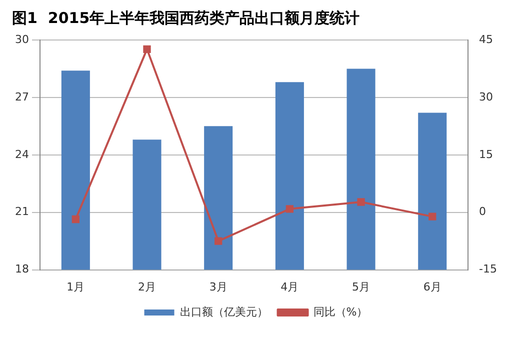 This screenshot has height=337, width=512. What do you see at coordinates (361, 287) in the screenshot?
I see `x-tick-label: 5月` at bounding box center [361, 287].